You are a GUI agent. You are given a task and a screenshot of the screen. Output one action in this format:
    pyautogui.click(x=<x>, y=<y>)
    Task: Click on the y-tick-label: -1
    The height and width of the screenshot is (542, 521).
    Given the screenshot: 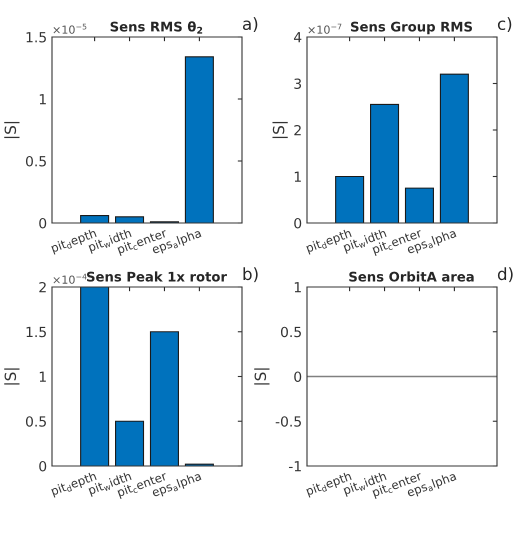 What is the action you would take?
    pyautogui.click(x=294, y=466)
    